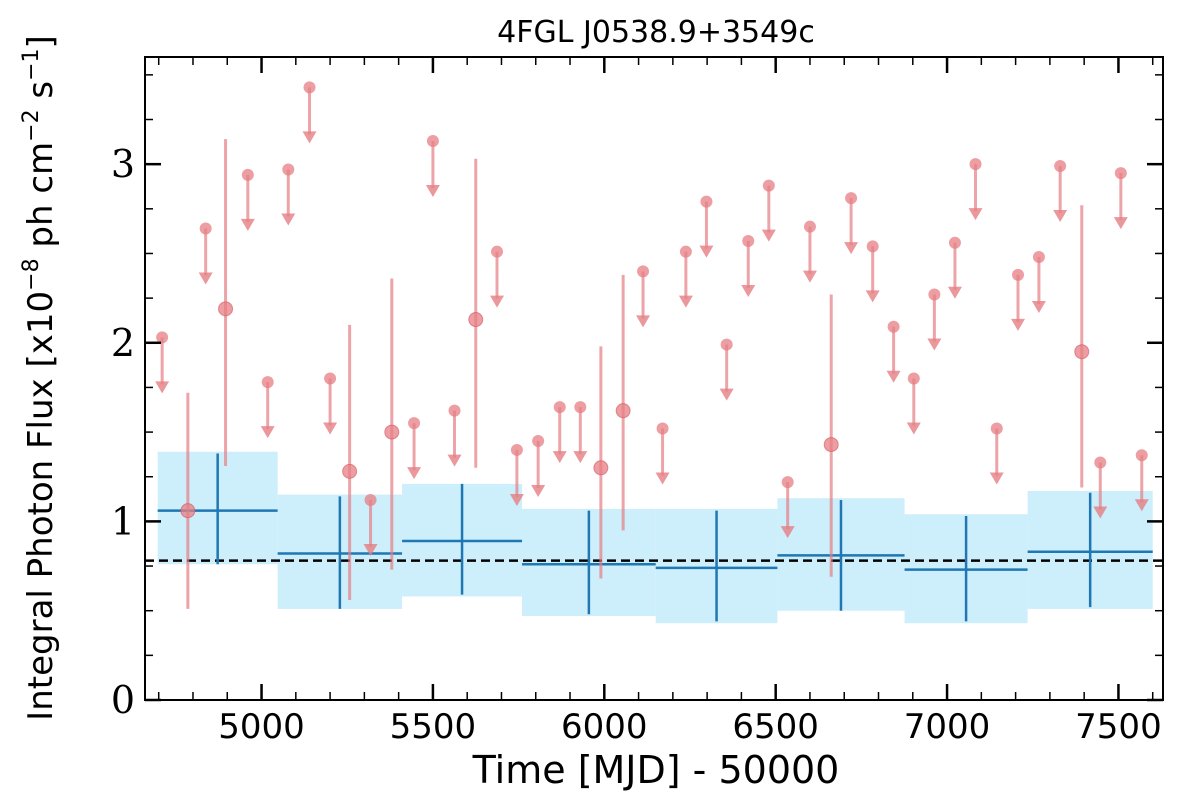  What do you see at coordinates (947, 727) in the screenshot?
I see `x-tick-label: 7000` at bounding box center [947, 727].